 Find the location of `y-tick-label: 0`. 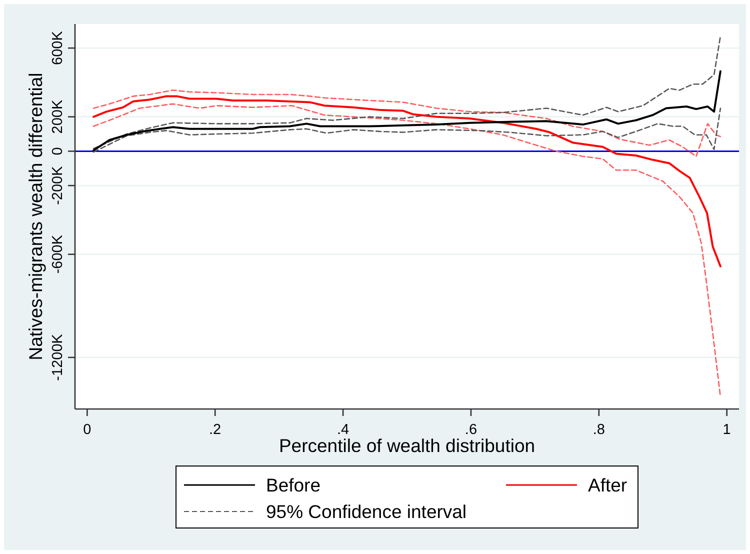

y-tick-label: 0 is located at coordinates (58, 151).